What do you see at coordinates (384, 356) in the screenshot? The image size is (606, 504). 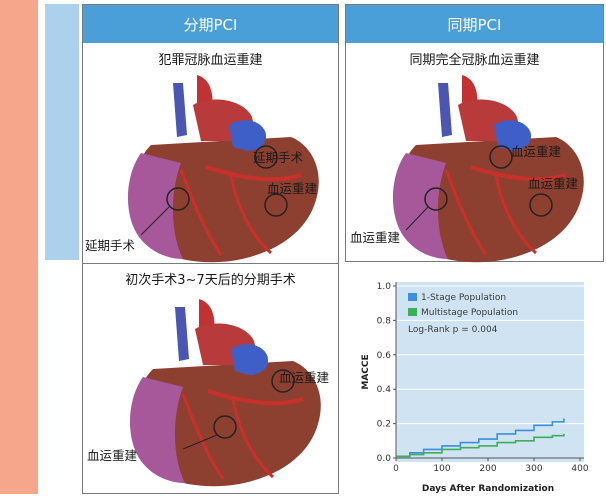 I see `y-tick-label: 0.6` at bounding box center [384, 356].